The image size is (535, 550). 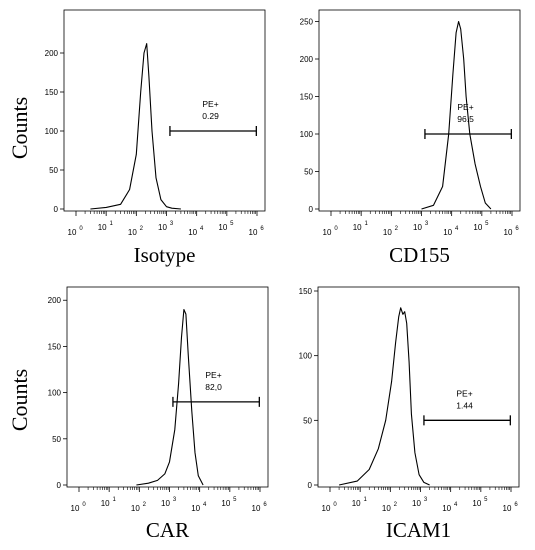 What do you see at coordinates (167, 530) in the screenshot?
I see `panel-xlabel: CAR` at bounding box center [167, 530].